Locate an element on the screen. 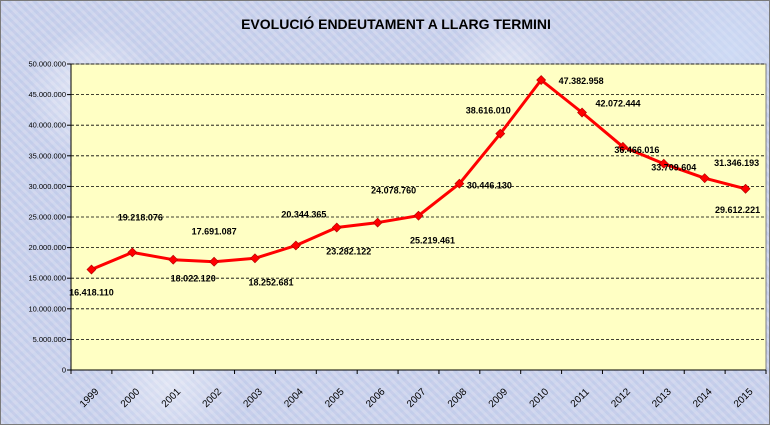 This screenshot has height=425, width=770. y-tick-label: 15.000.000 is located at coordinates (47, 278).